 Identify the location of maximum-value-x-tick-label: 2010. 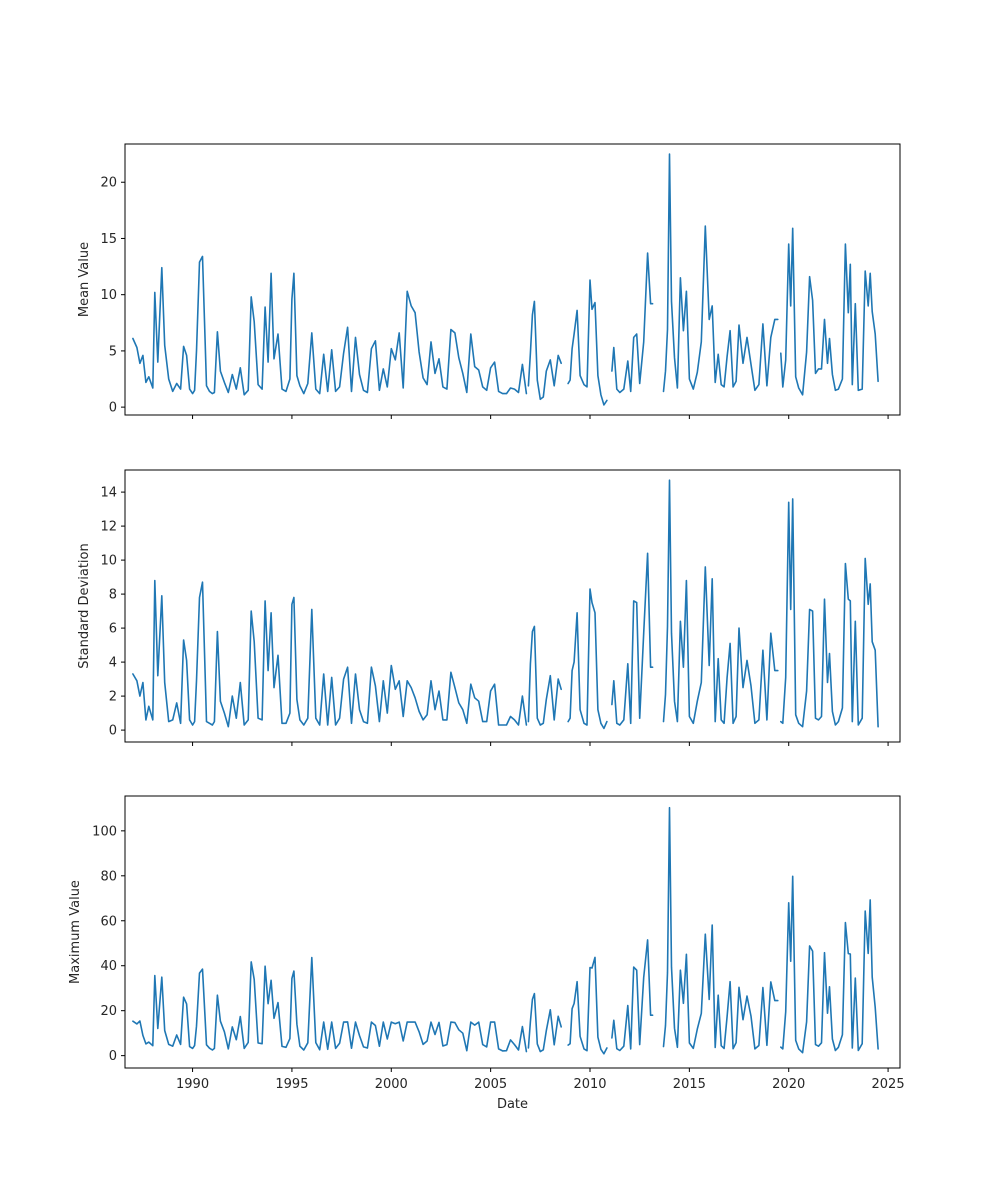
(589, 1084).